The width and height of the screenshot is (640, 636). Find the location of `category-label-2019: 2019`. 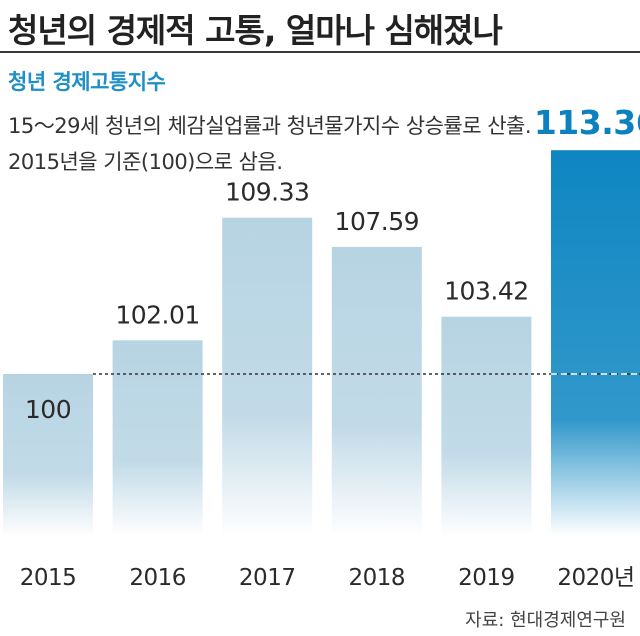

category-label-2019: 2019 is located at coordinates (486, 578).